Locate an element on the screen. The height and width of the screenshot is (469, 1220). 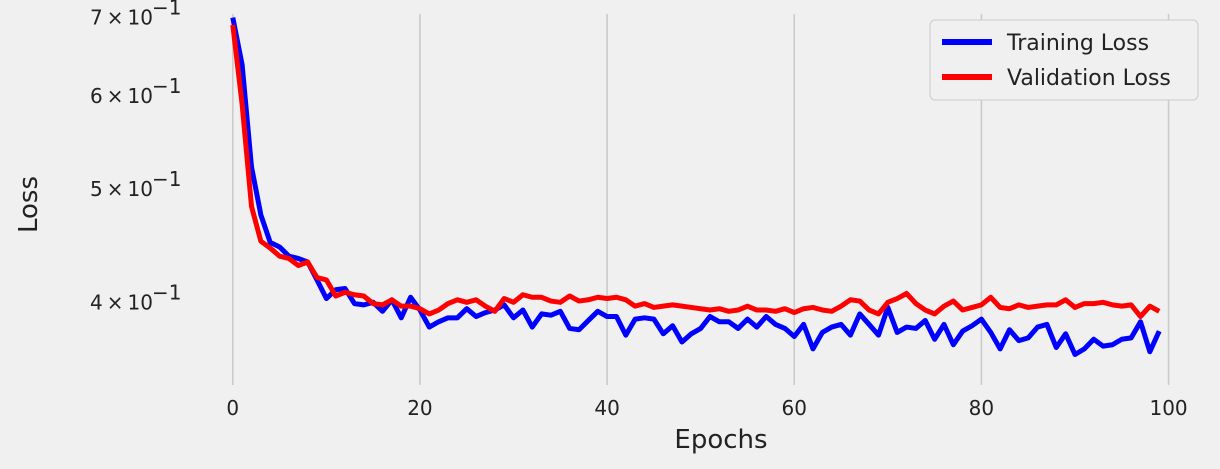
y-tick-mantissa: 6 is located at coordinates (96, 96).